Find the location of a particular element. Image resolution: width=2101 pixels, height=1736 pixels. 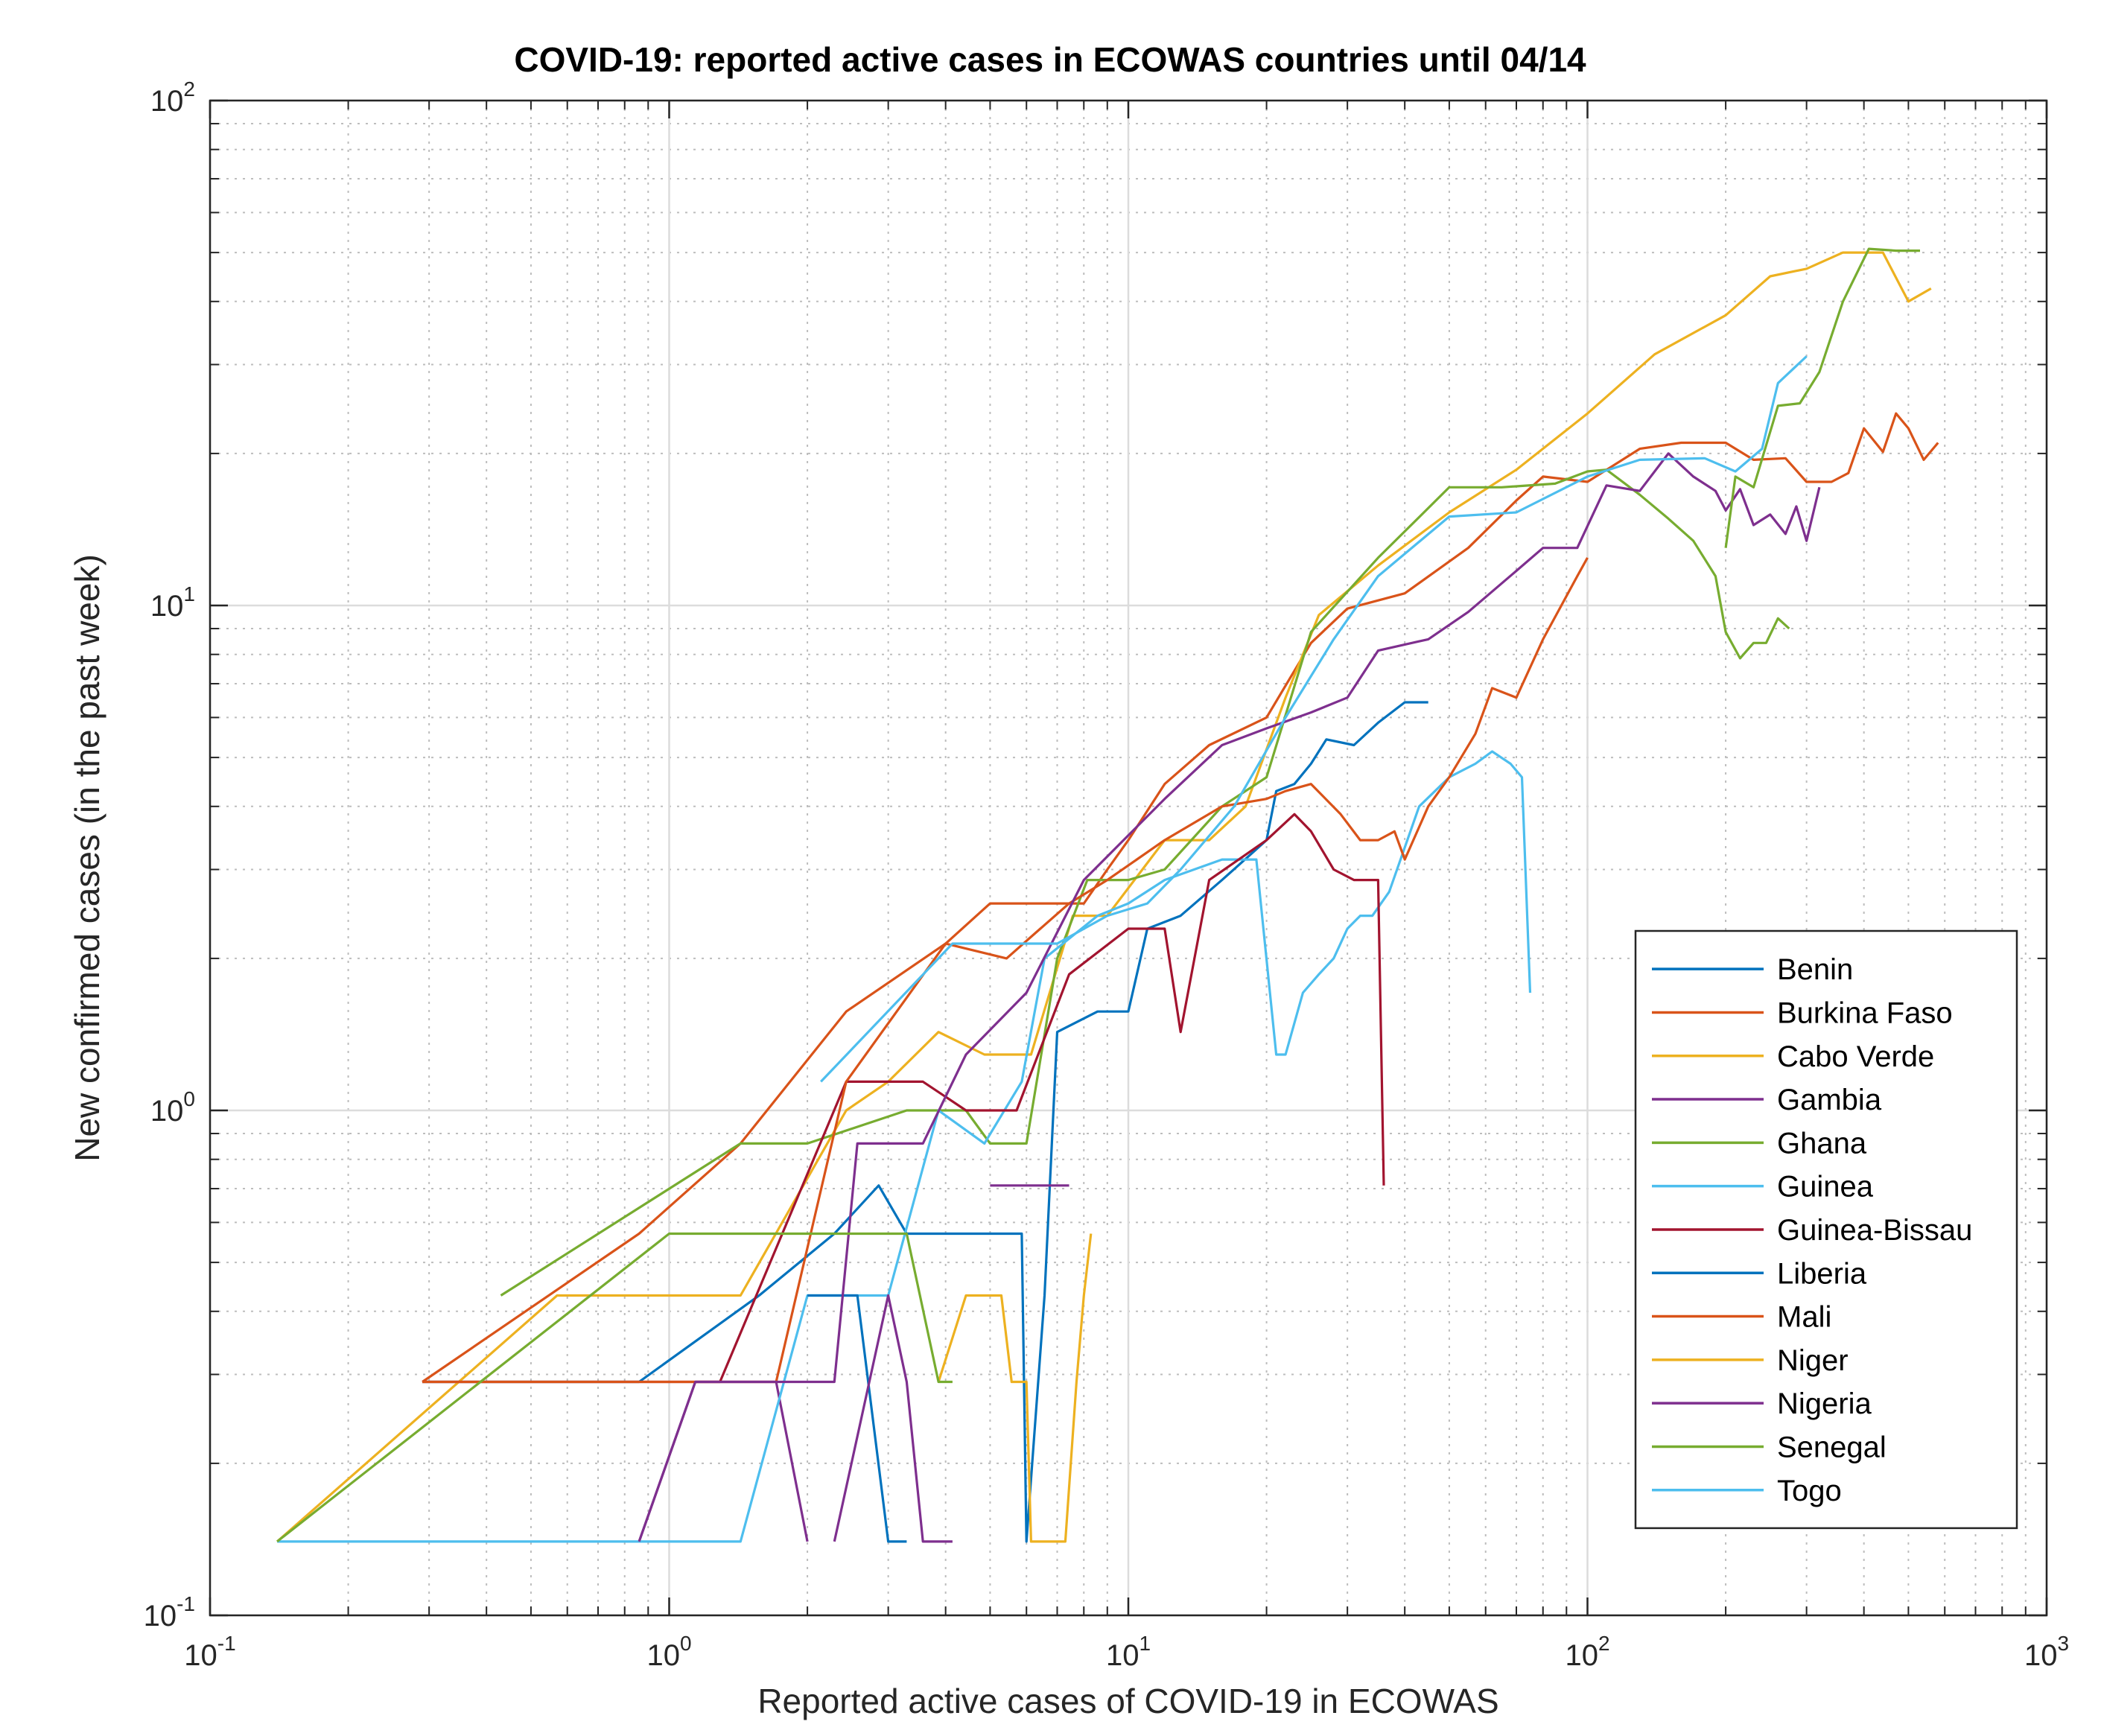

legend-label: Nigeria is located at coordinates (1824, 1403).